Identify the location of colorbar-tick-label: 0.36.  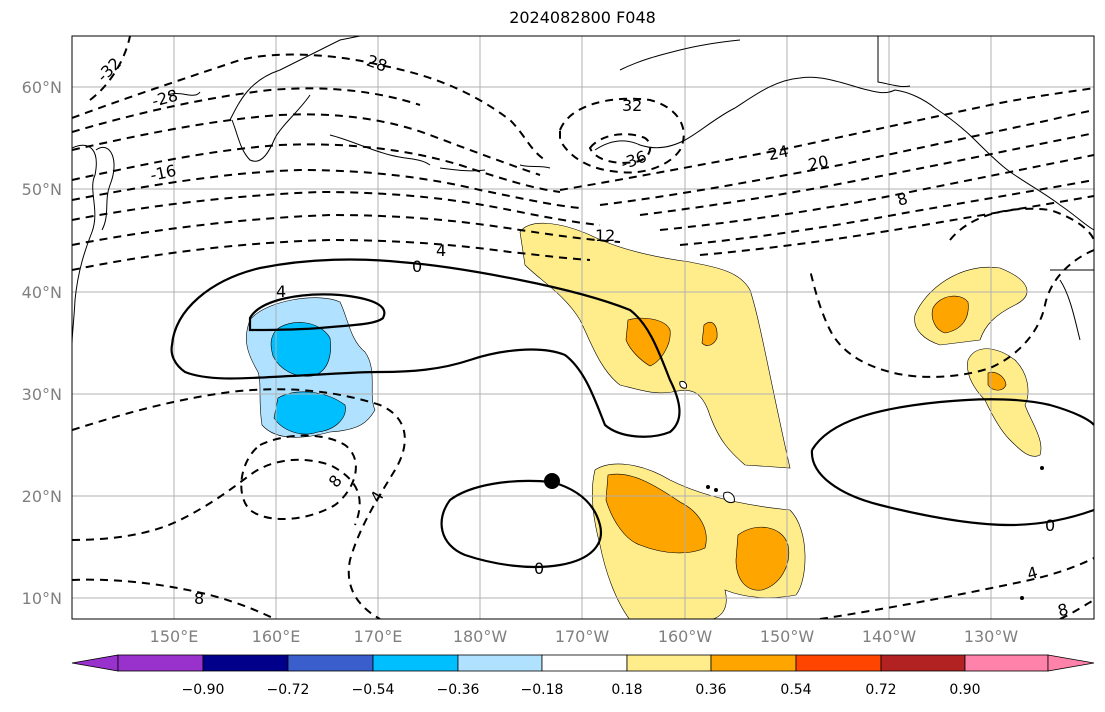
(710, 690).